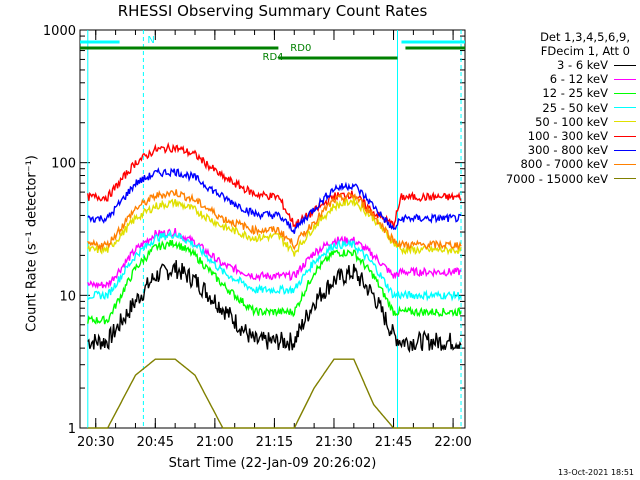 This screenshot has width=640, height=480. I want to click on x-tick-label: 20:45, so click(155, 442).